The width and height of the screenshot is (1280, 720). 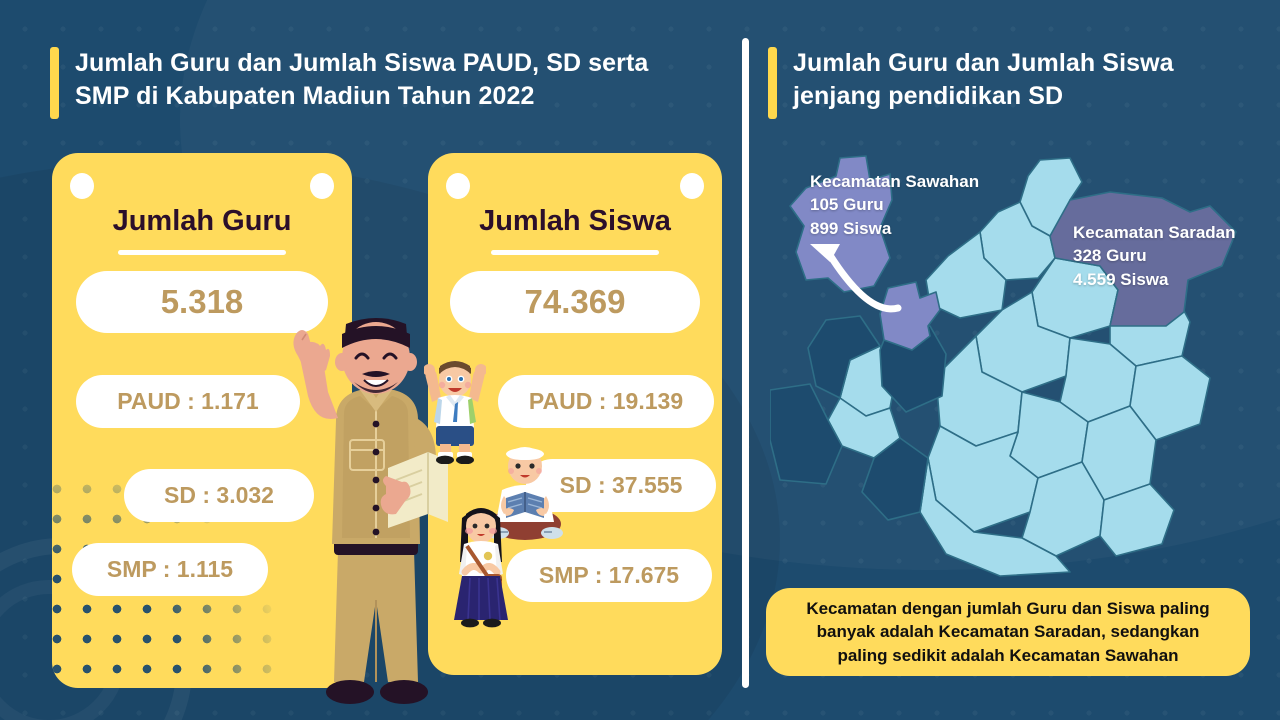 I want to click on card-siswa-row-paud: PAUD : 19.139, so click(x=606, y=401).